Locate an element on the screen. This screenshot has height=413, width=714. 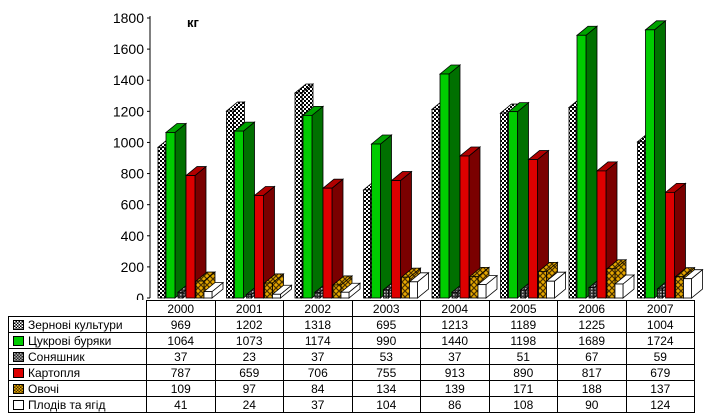
y-tick-label: 400 is located at coordinates (133, 236).